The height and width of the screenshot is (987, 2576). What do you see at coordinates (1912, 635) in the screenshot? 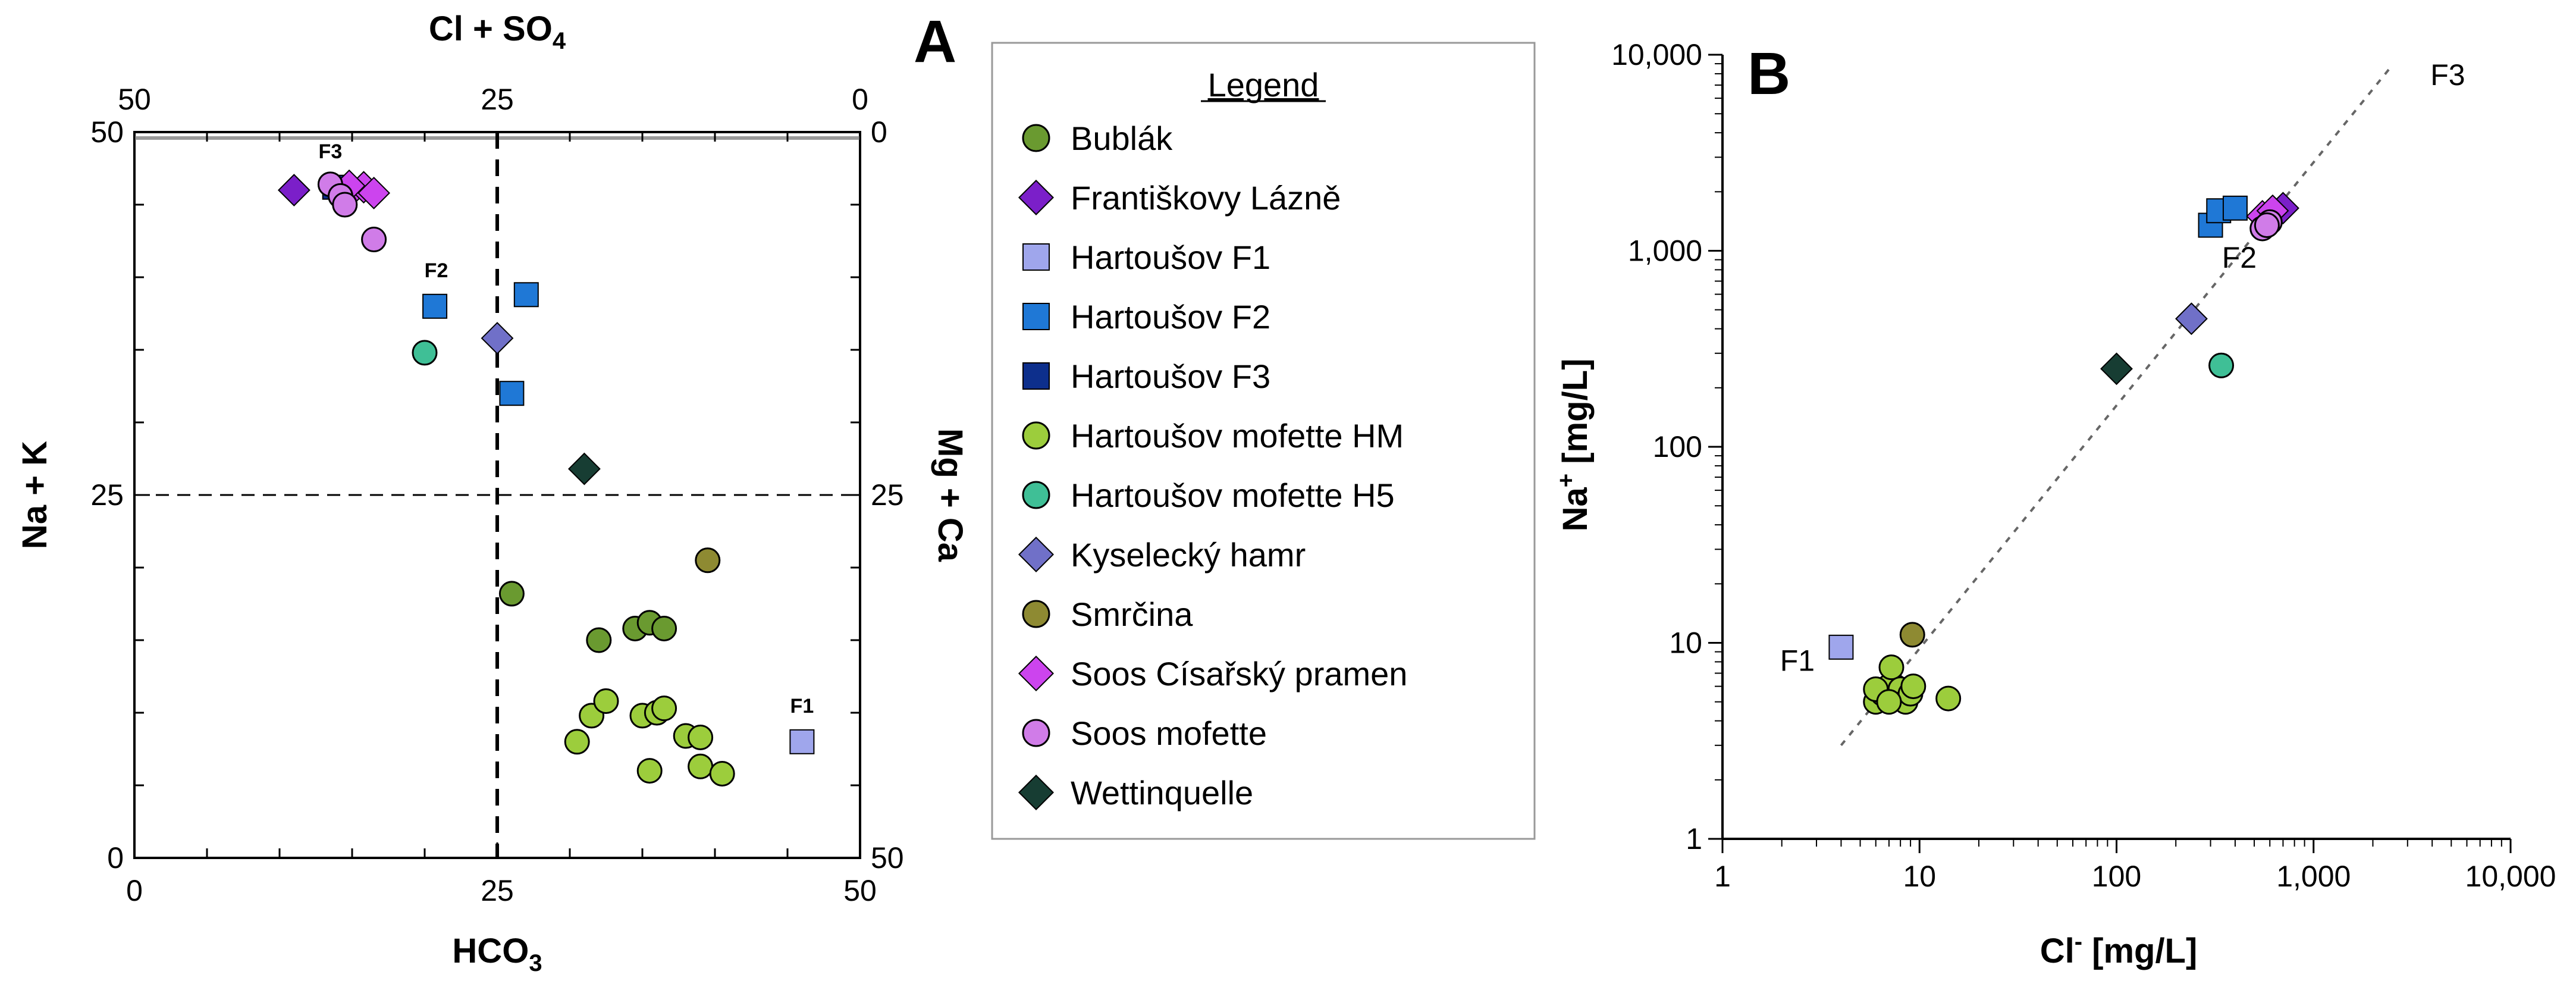
I see `panel-b-point-smrcina` at bounding box center [1912, 635].